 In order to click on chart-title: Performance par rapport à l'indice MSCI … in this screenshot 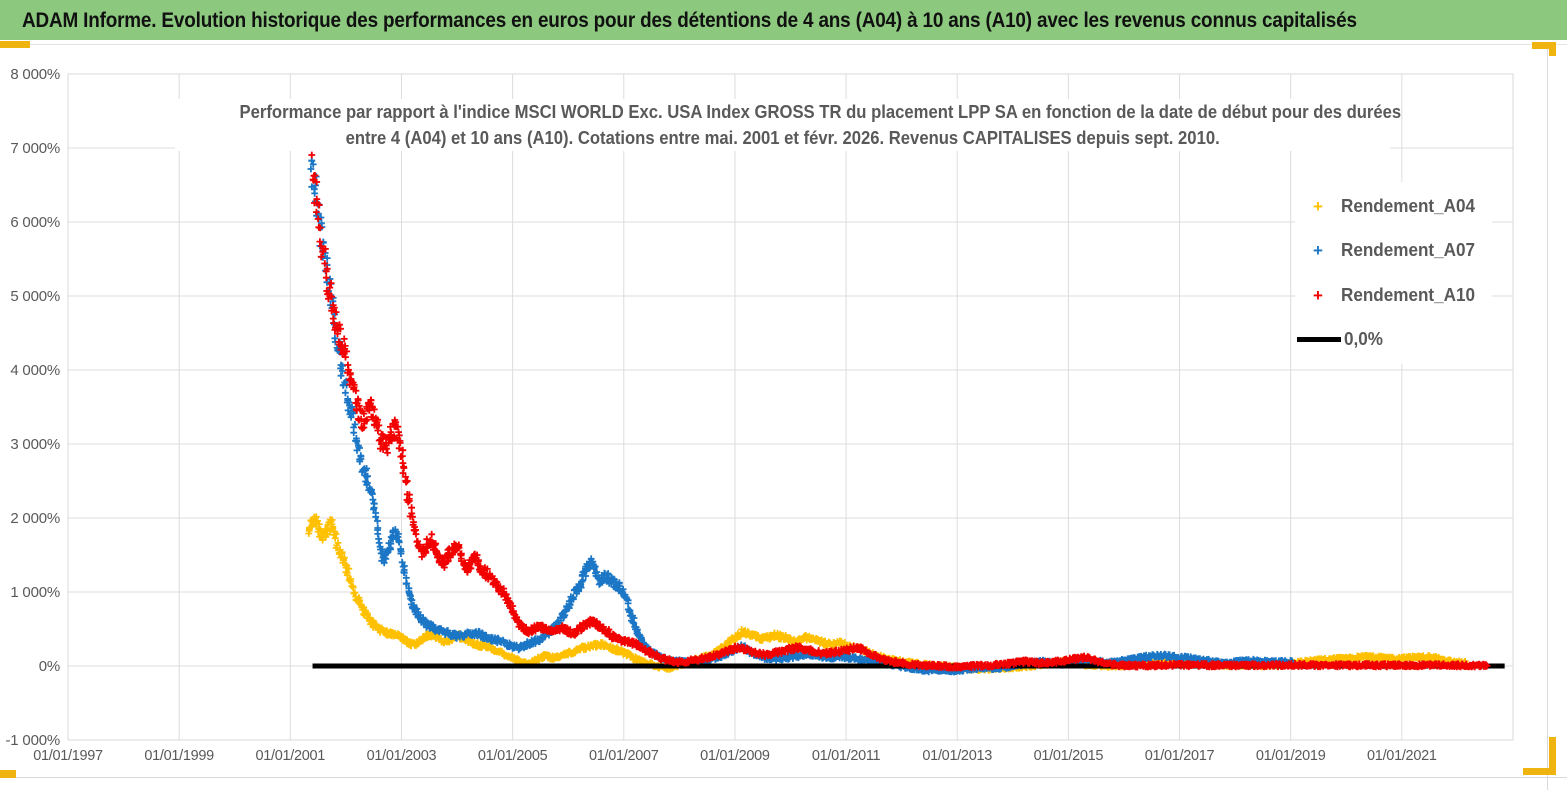, I will do `click(788, 125)`.